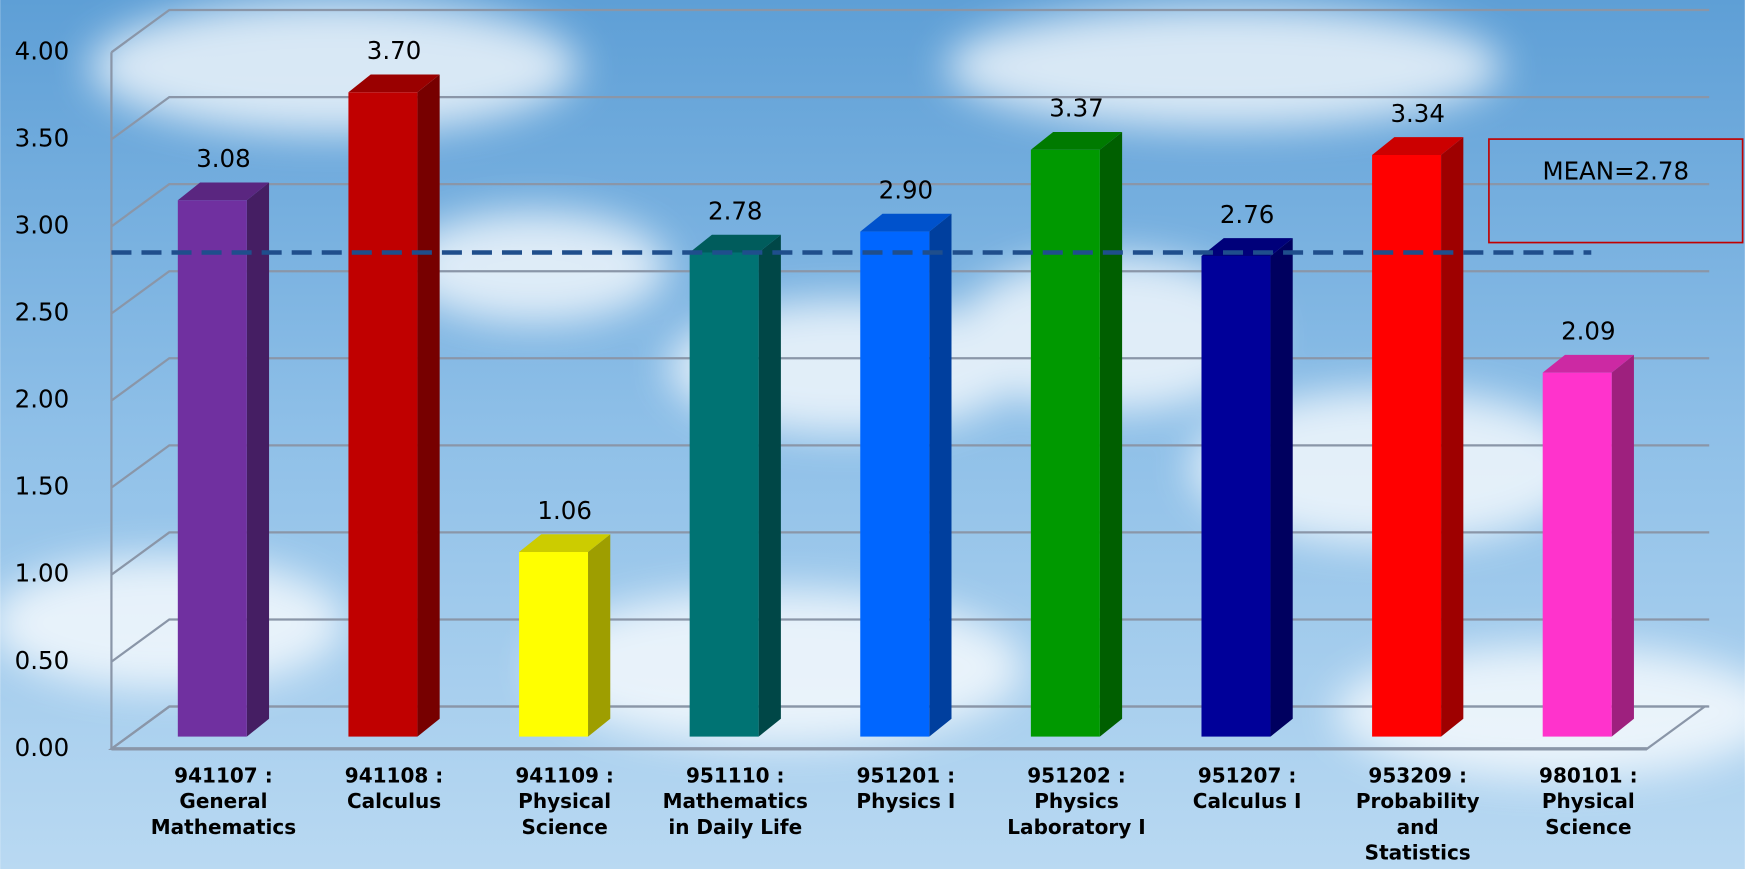 The height and width of the screenshot is (869, 1745). What do you see at coordinates (1076, 775) in the screenshot?
I see `x-tick-label-line: 951202 :` at bounding box center [1076, 775].